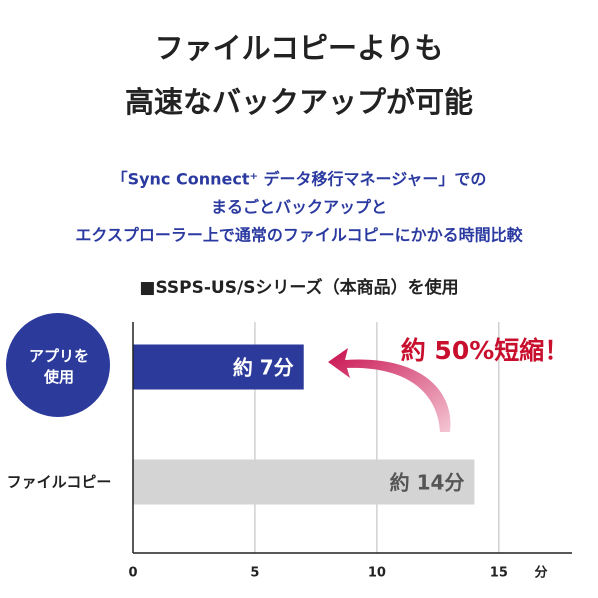  What do you see at coordinates (299, 235) in the screenshot?
I see `subtitle-line: エクスプローラー上で通常のファイルコピーにかかる時間比較` at bounding box center [299, 235].